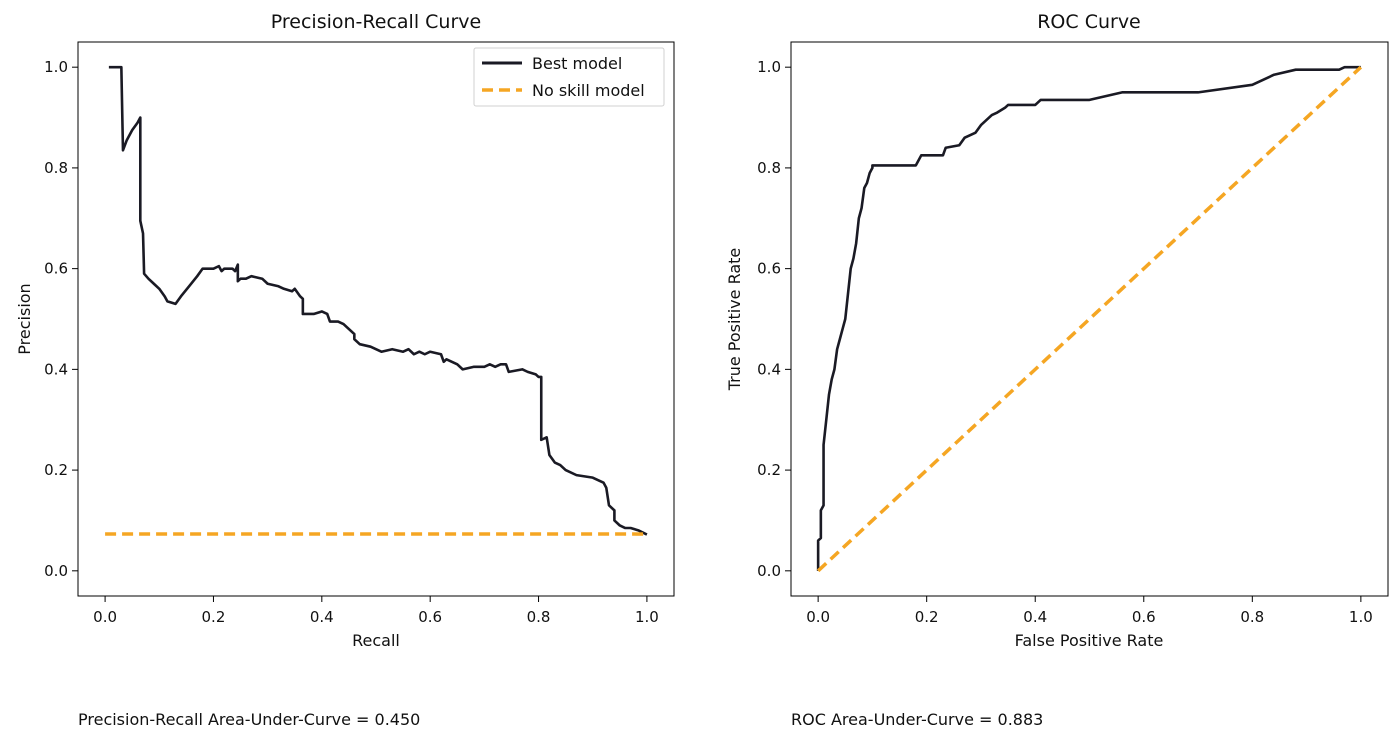 This screenshot has width=1400, height=744. I want to click on roc-y-axis-label: True Positive Rate, so click(734, 320).